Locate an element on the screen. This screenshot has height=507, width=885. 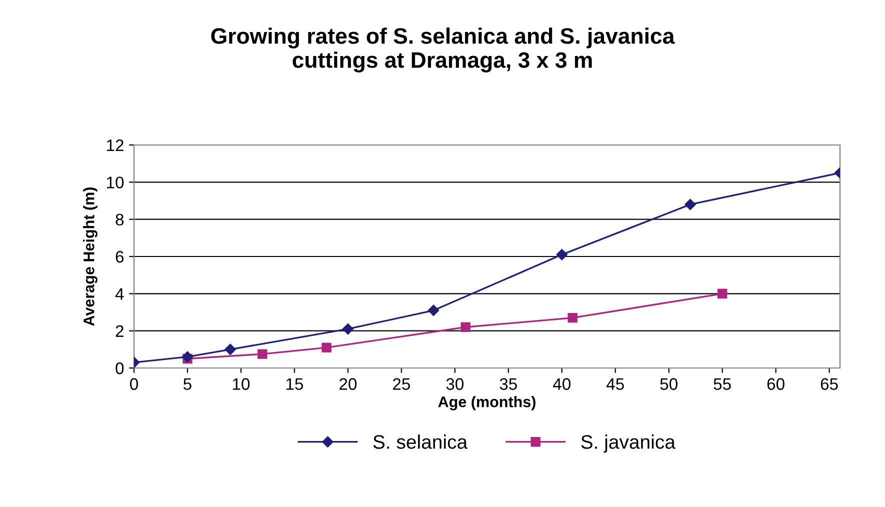
x-tick-label: 40 is located at coordinates (561, 384).